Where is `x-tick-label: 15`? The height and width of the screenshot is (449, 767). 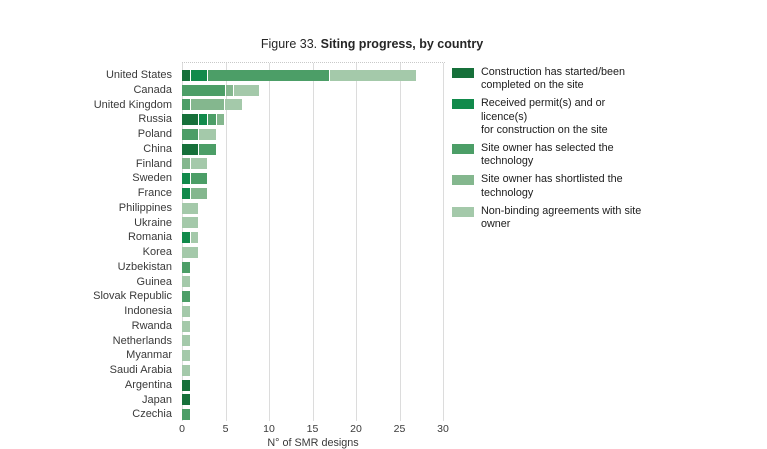
x-tick-label: 15 is located at coordinates (312, 429).